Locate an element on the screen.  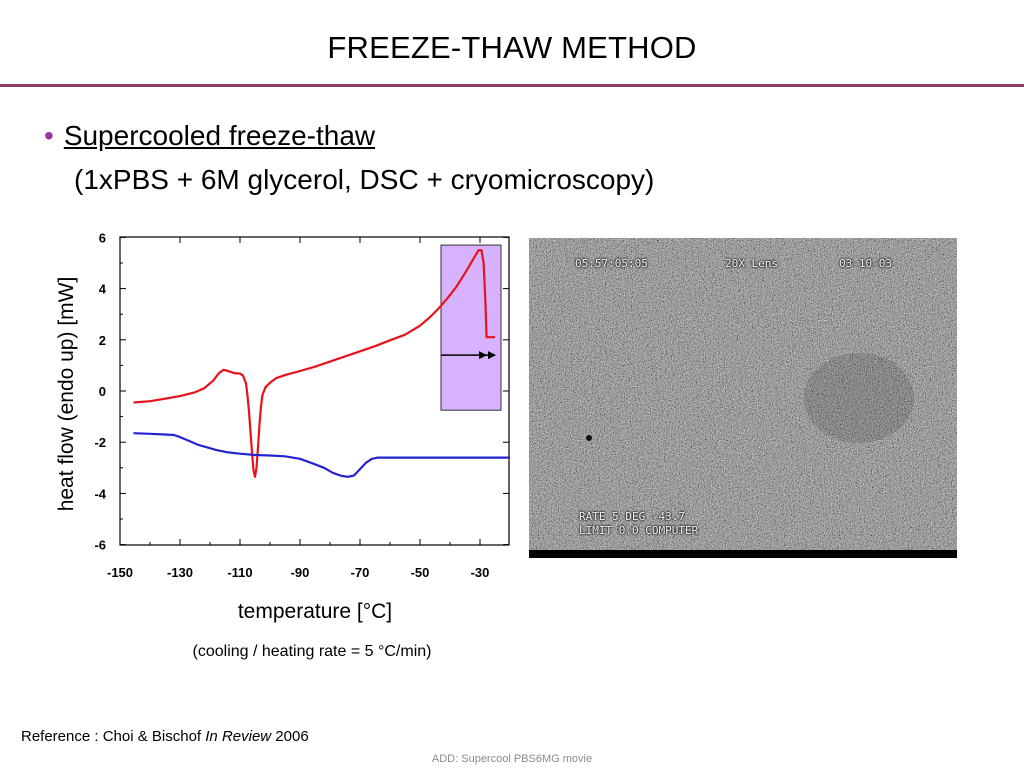
y-tick-label: 0 is located at coordinates (102, 391).